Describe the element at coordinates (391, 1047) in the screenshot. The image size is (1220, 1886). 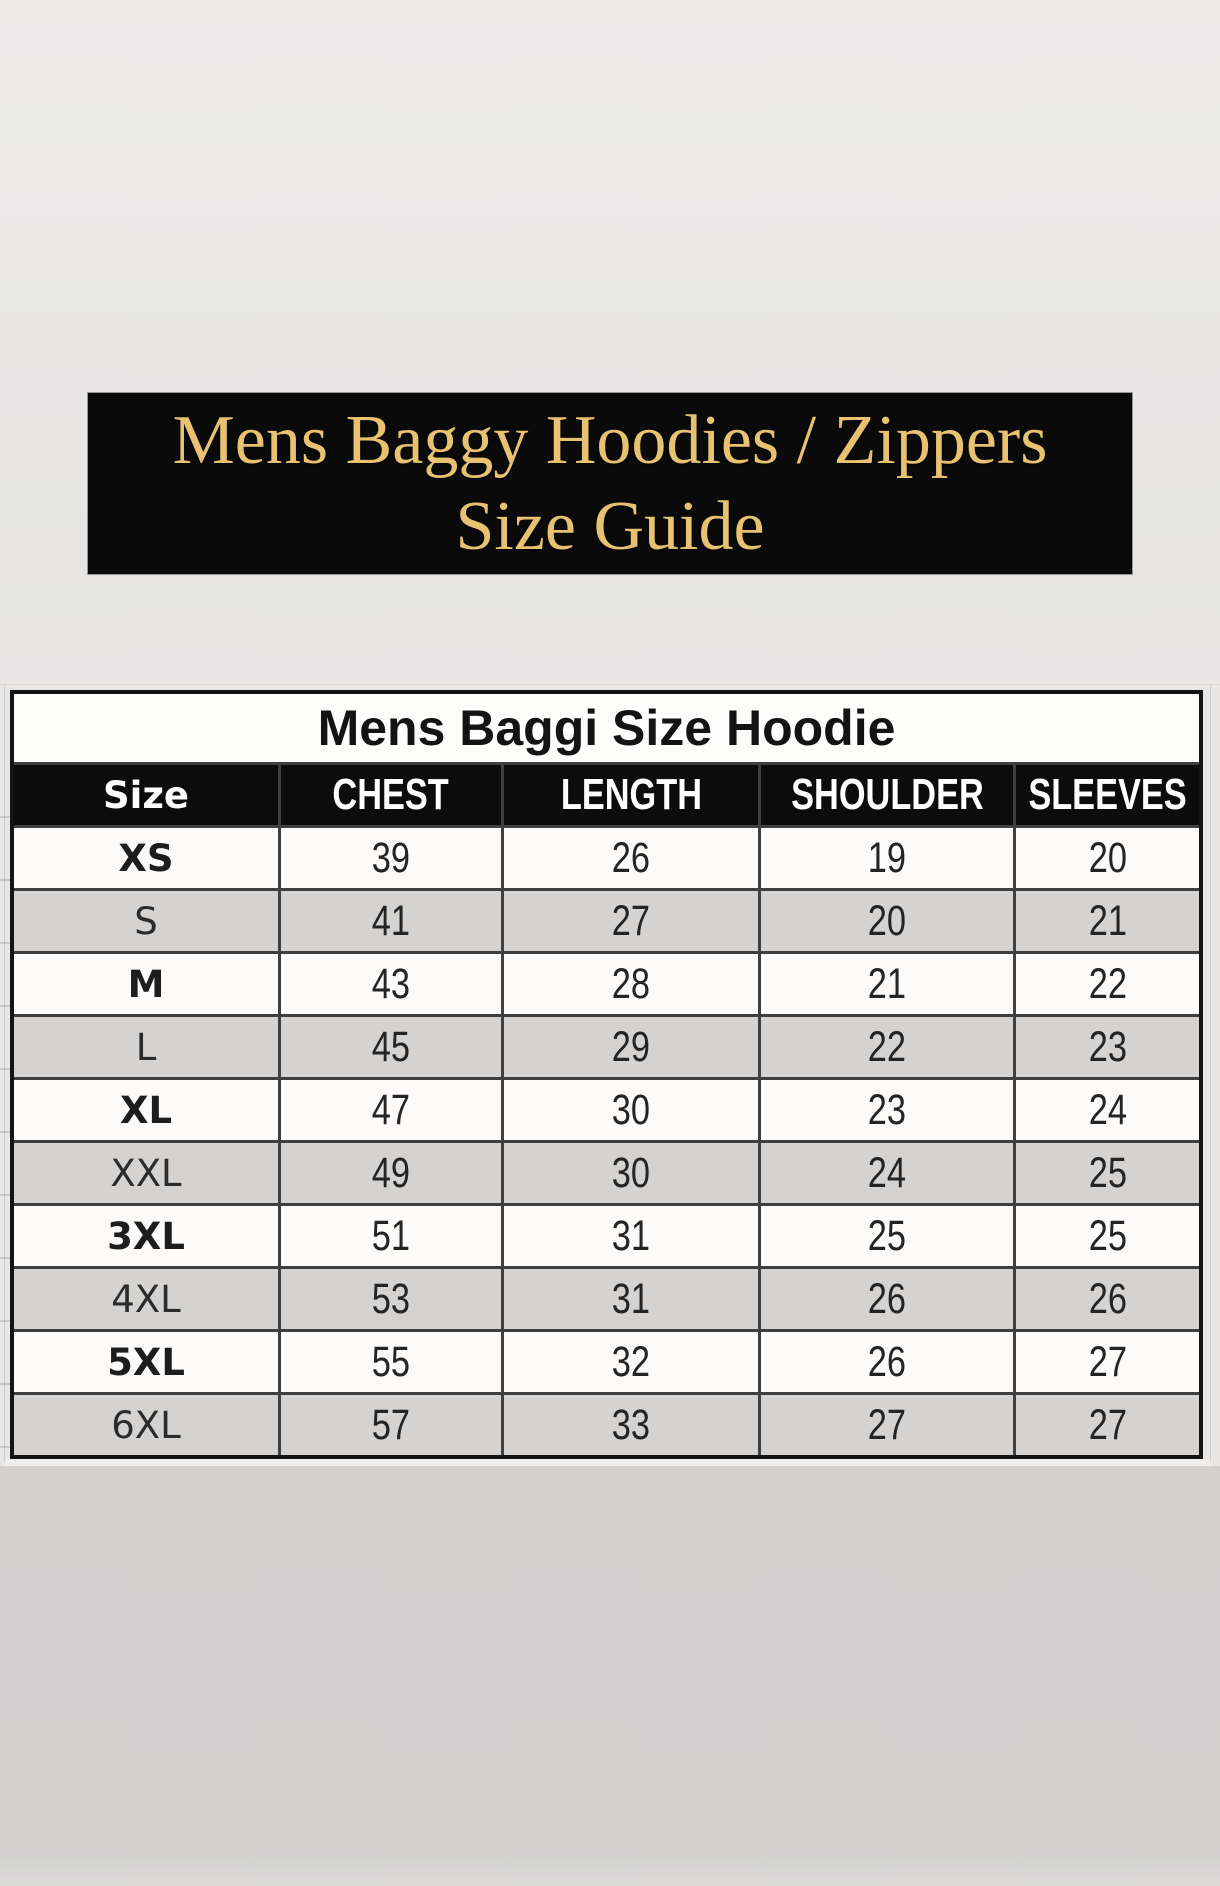
I see `chest-value: 45` at that location.